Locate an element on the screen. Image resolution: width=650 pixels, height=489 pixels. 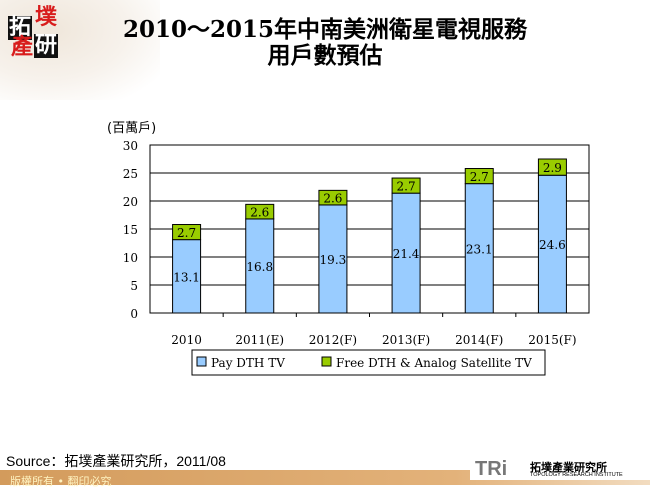
data-label: 24.6 is located at coordinates (552, 245).